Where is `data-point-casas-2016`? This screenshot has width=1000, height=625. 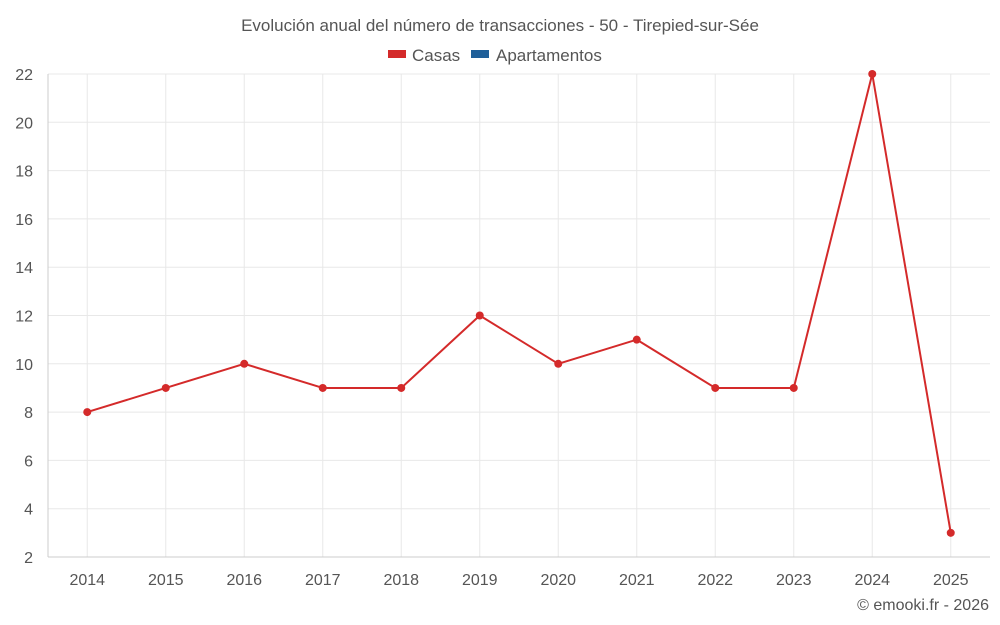
data-point-casas-2016 is located at coordinates (244, 363).